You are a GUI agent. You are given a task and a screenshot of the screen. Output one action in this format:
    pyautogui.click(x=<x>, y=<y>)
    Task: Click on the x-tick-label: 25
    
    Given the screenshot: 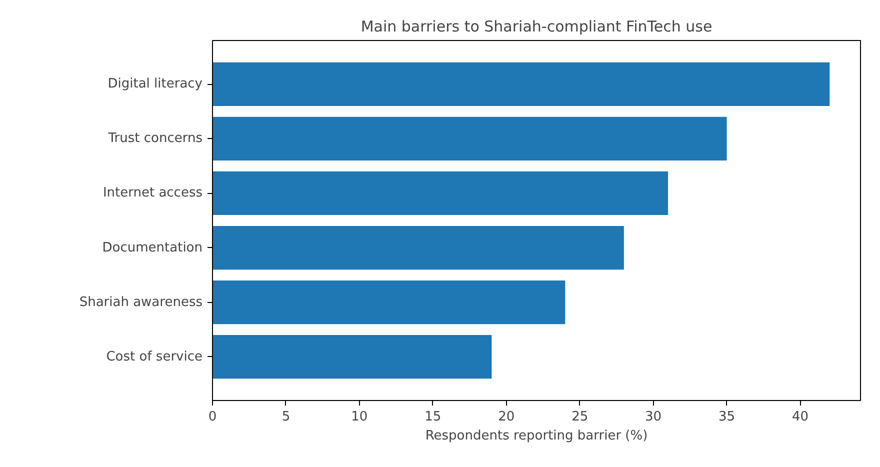 What is the action you would take?
    pyautogui.click(x=580, y=417)
    